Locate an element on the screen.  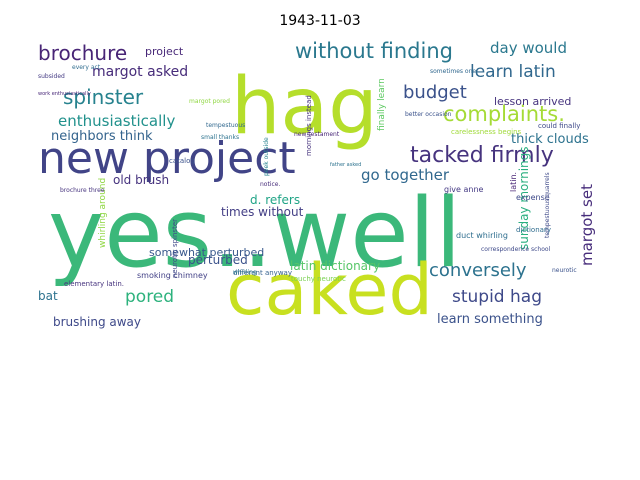
word-perturbed: perturbed is located at coordinates (218, 260).